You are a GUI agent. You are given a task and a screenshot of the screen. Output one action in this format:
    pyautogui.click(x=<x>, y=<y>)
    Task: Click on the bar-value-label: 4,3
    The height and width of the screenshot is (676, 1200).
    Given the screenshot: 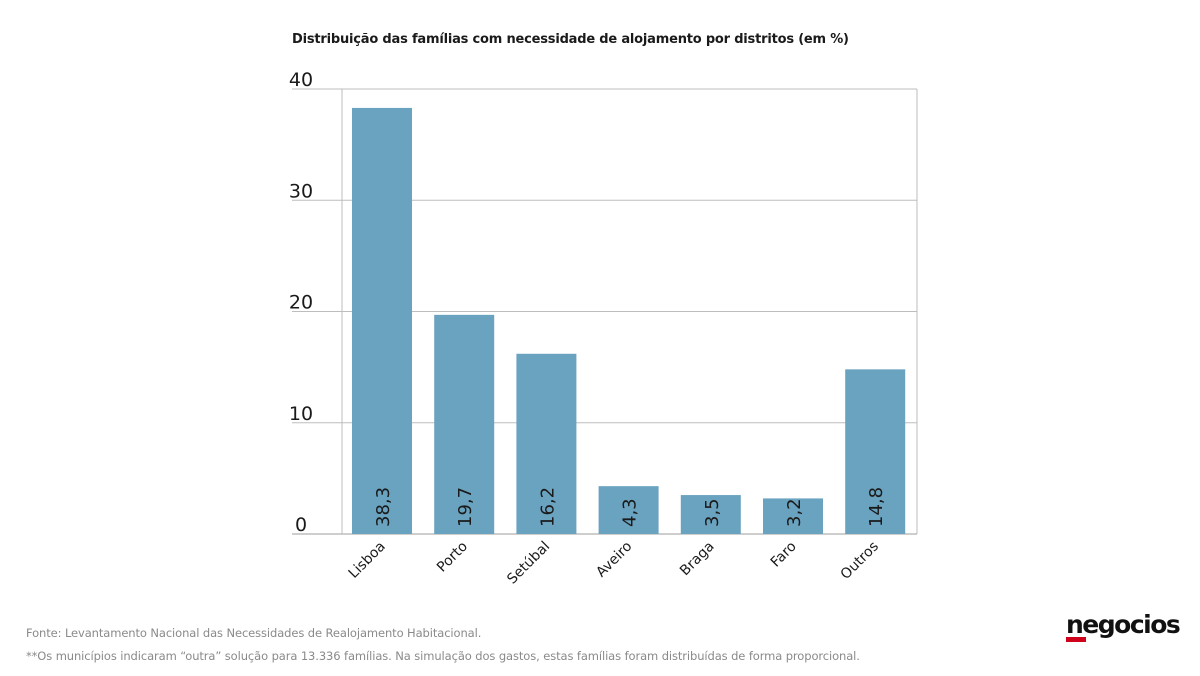 What is the action you would take?
    pyautogui.click(x=630, y=512)
    